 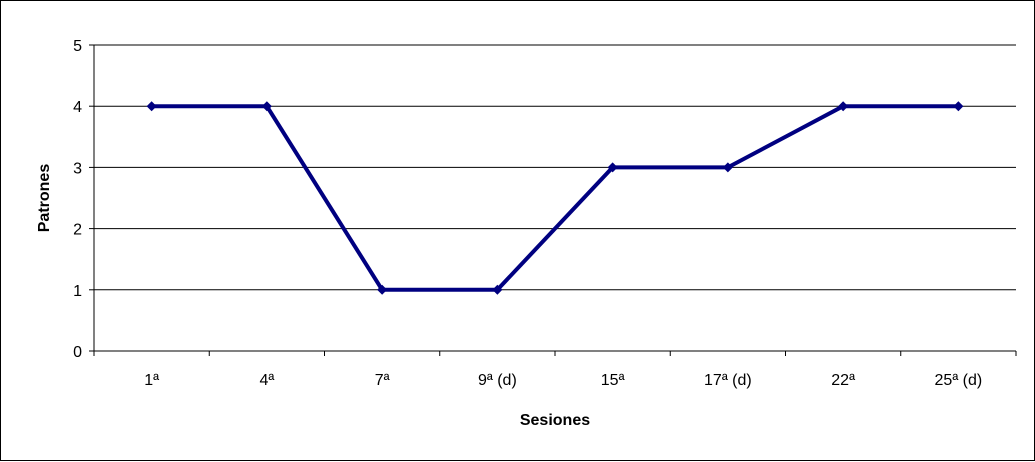 I want to click on x-tick-label-0: 1ª, so click(x=151, y=380).